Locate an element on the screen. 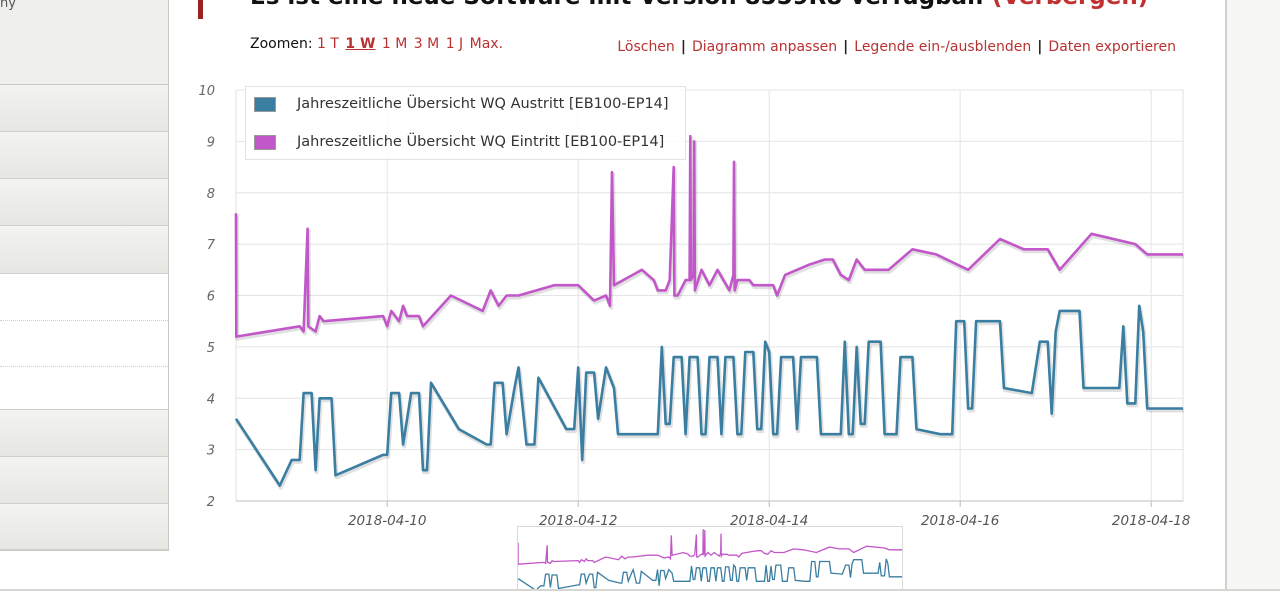 The width and height of the screenshot is (1280, 591). sidebar: ny is located at coordinates (84, 275).